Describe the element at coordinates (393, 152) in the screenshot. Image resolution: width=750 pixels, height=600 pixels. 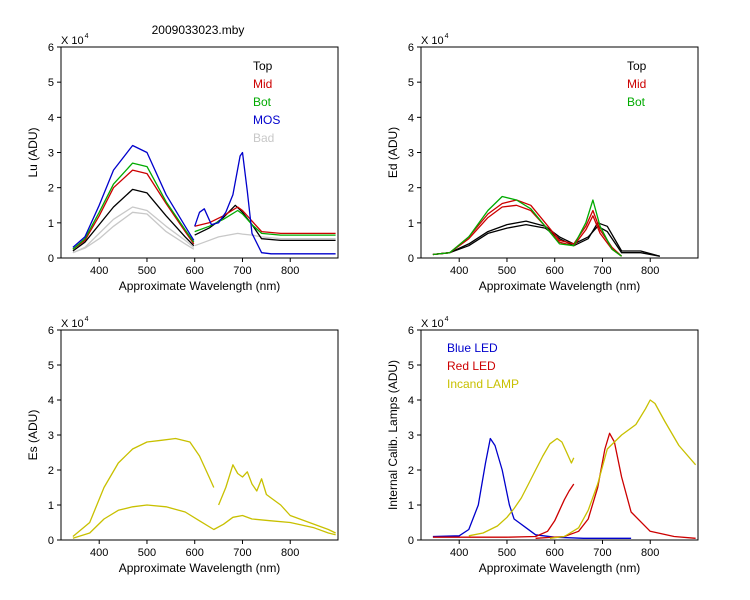
I see `y-axis-label: Ed (ADU)` at that location.